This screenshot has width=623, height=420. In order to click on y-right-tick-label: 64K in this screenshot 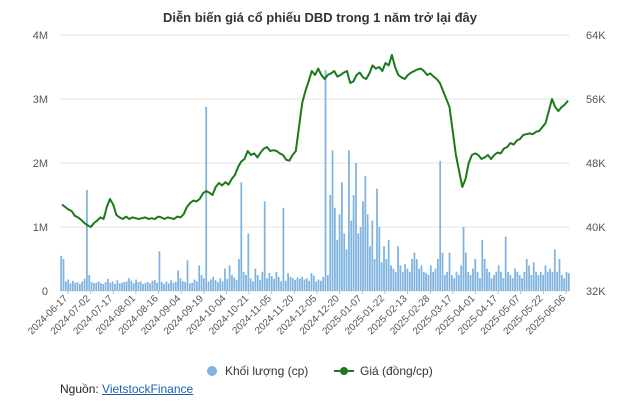, I will do `click(596, 36)`.